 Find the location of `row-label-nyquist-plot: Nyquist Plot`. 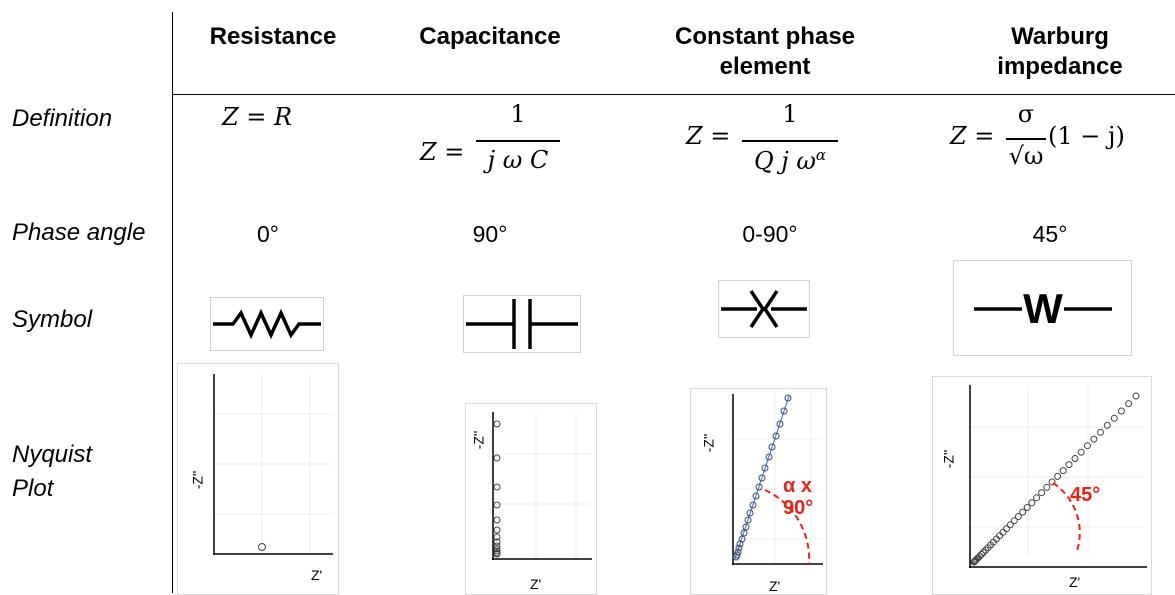

row-label-nyquist-plot: Nyquist Plot is located at coordinates (52, 471).